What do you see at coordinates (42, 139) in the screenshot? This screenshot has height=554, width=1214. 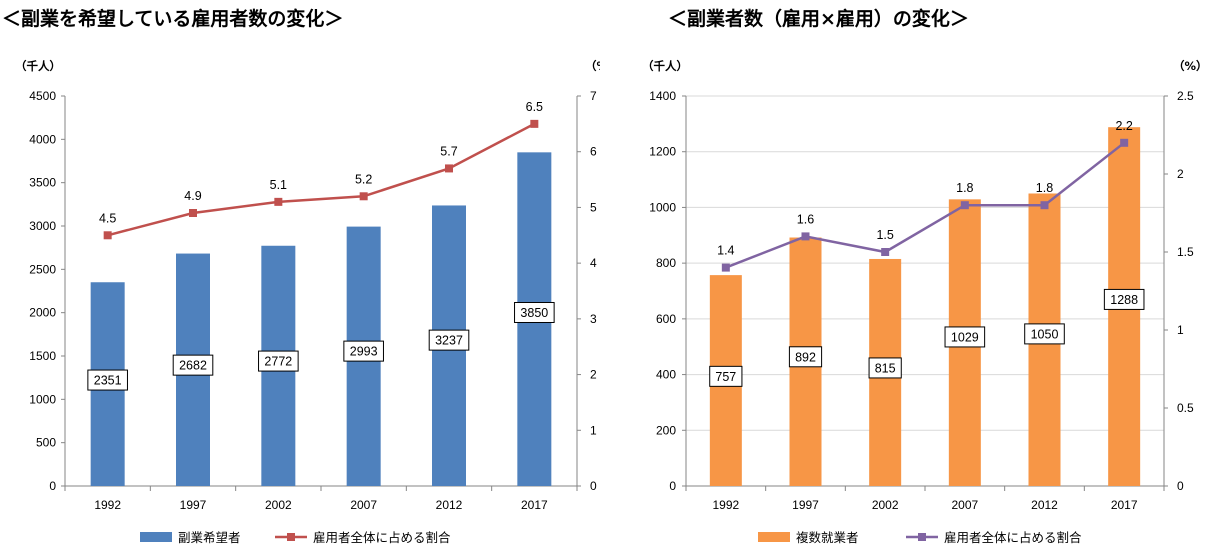 I see `y-tick-left-label: 4000` at bounding box center [42, 139].